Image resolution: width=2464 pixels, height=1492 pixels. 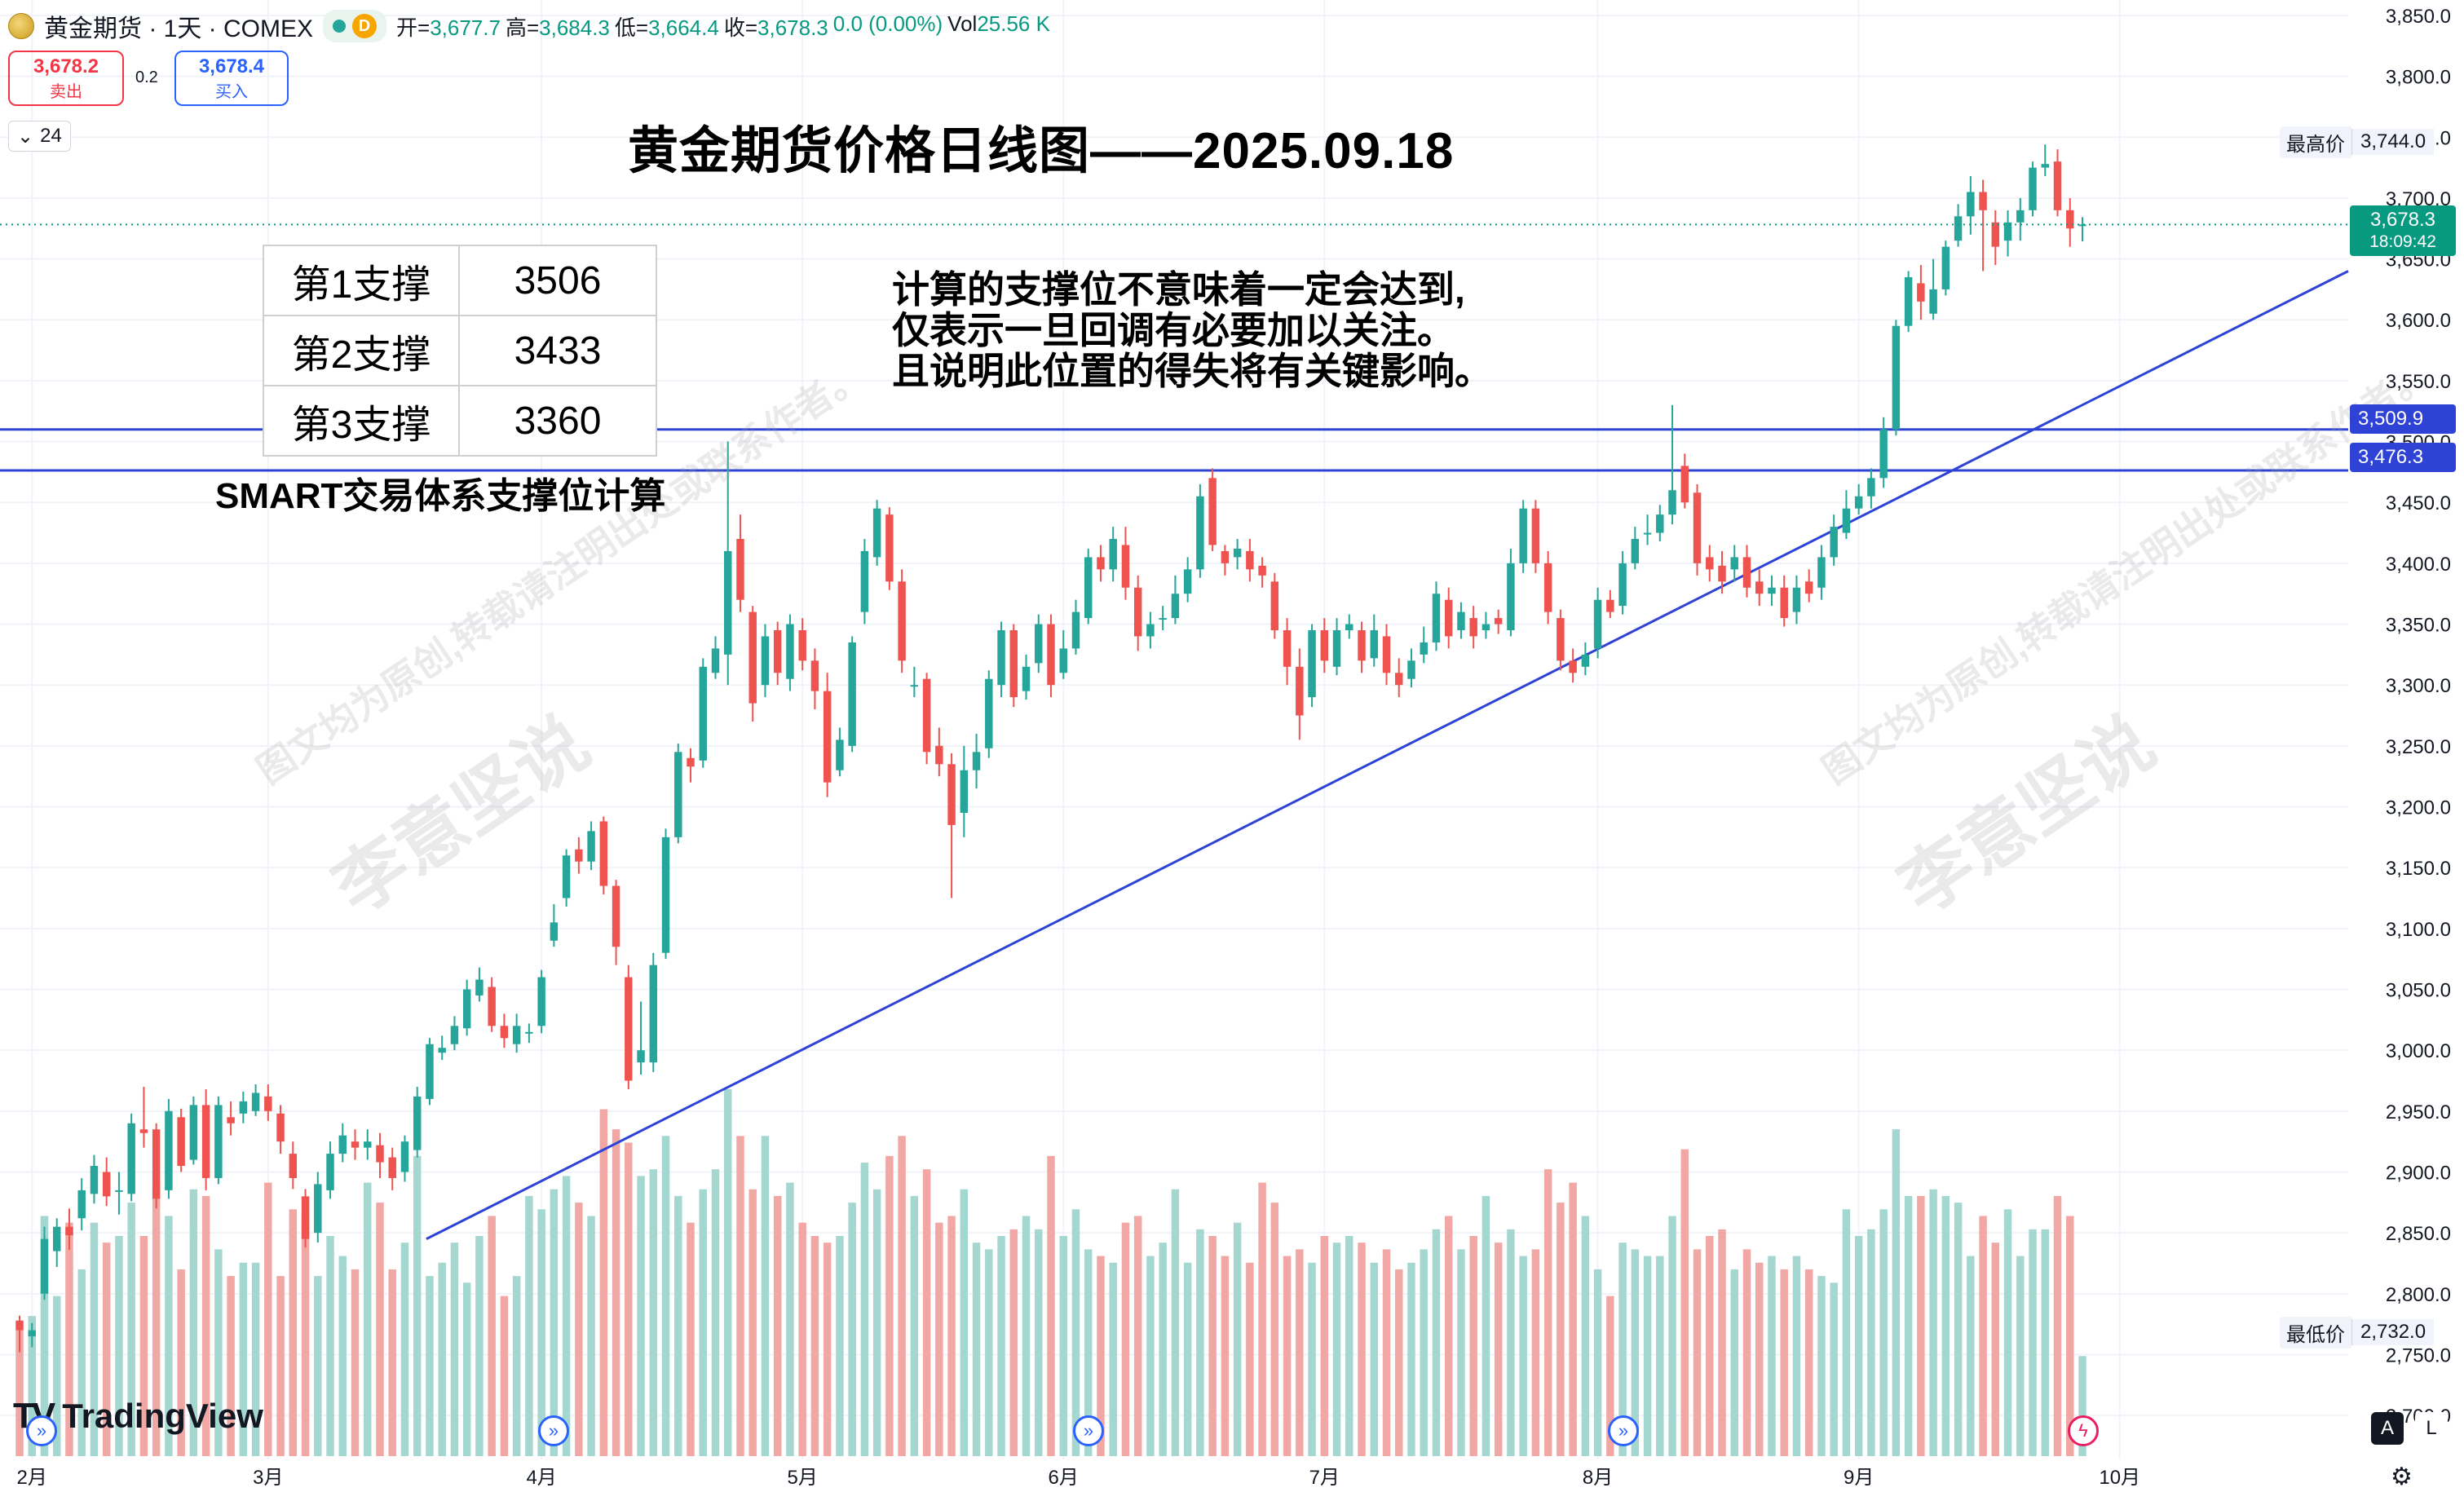 I want to click on gear-icon: ⚙, so click(x=2402, y=1476).